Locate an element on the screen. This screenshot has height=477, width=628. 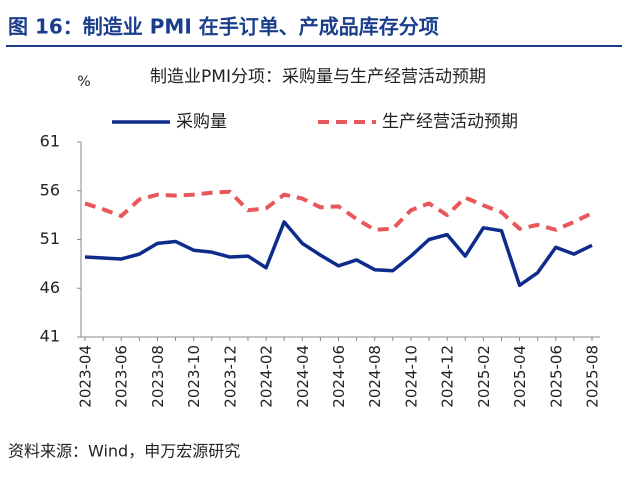
x-tick-label: 2024-02 is located at coordinates (267, 376).